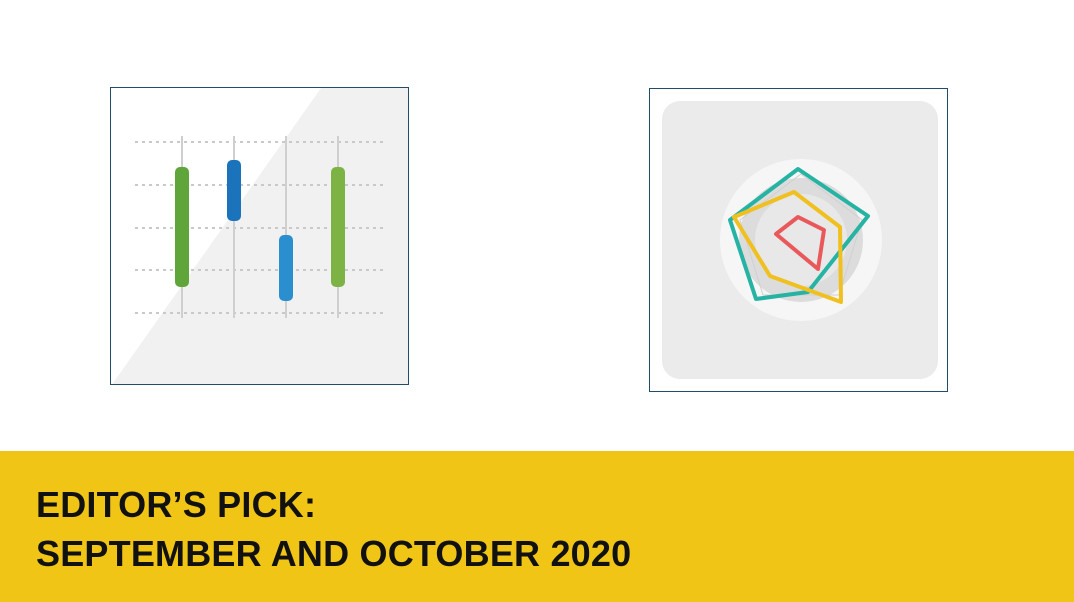 This screenshot has width=1074, height=602. Describe the element at coordinates (334, 553) in the screenshot. I see `banner-subtitle: SEPTEMBER AND OCTOBER 2020` at that location.